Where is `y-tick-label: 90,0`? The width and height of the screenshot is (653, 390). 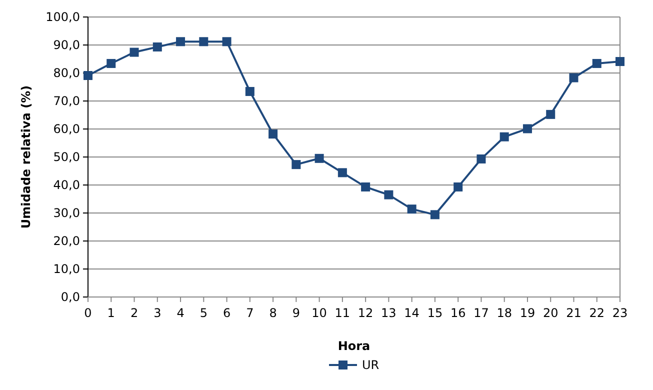
y-tick-label: 90,0 is located at coordinates (66, 45).